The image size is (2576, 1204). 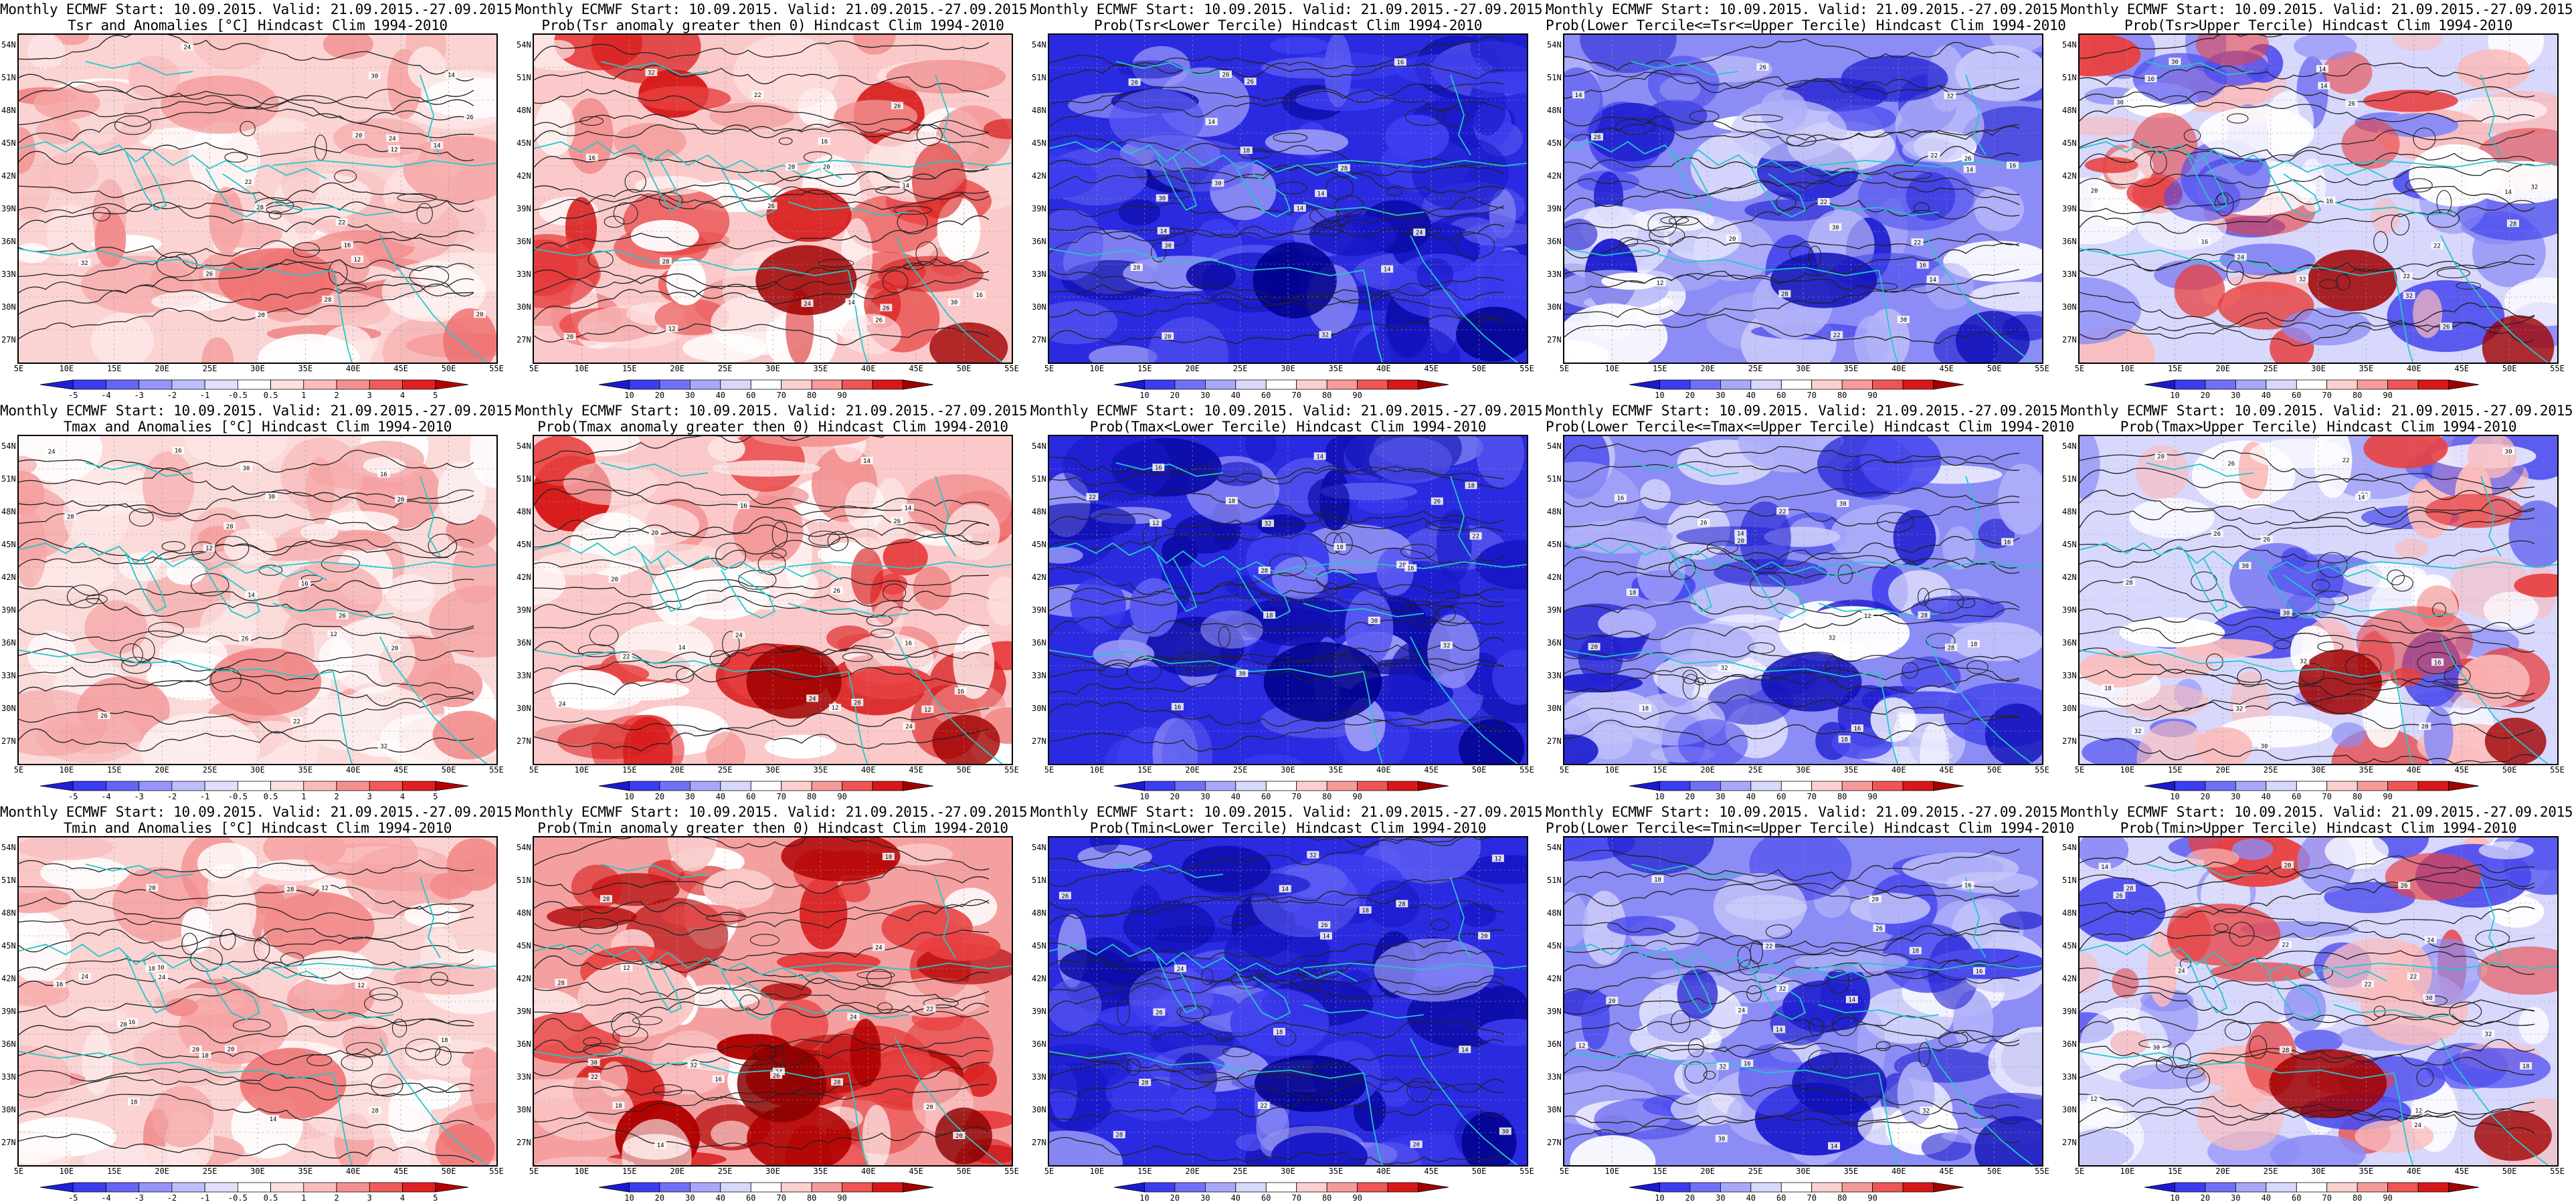 I want to click on contour-value-label: 20, so click(x=359, y=135).